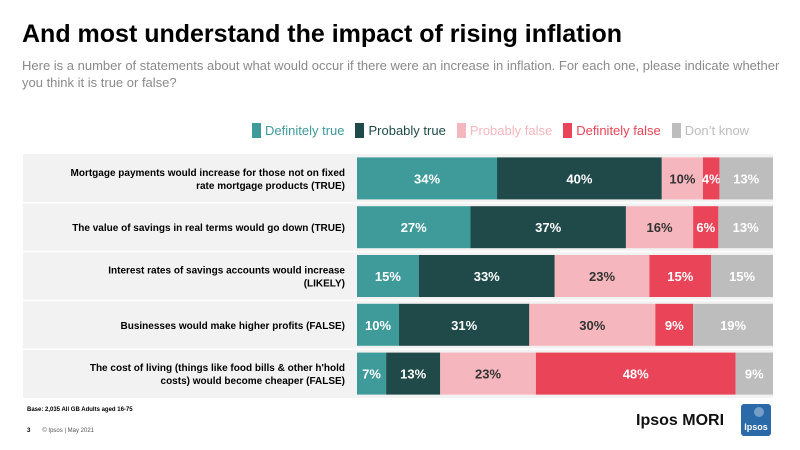 The width and height of the screenshot is (800, 450). What do you see at coordinates (29, 431) in the screenshot?
I see `page-number: 3` at bounding box center [29, 431].